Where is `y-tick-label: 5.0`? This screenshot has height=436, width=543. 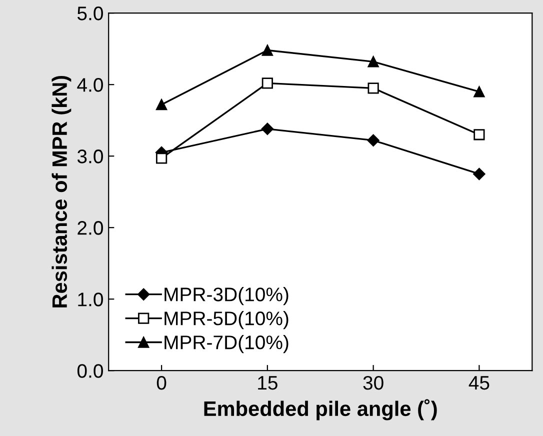
y-tick-label: 5.0 is located at coordinates (90, 13).